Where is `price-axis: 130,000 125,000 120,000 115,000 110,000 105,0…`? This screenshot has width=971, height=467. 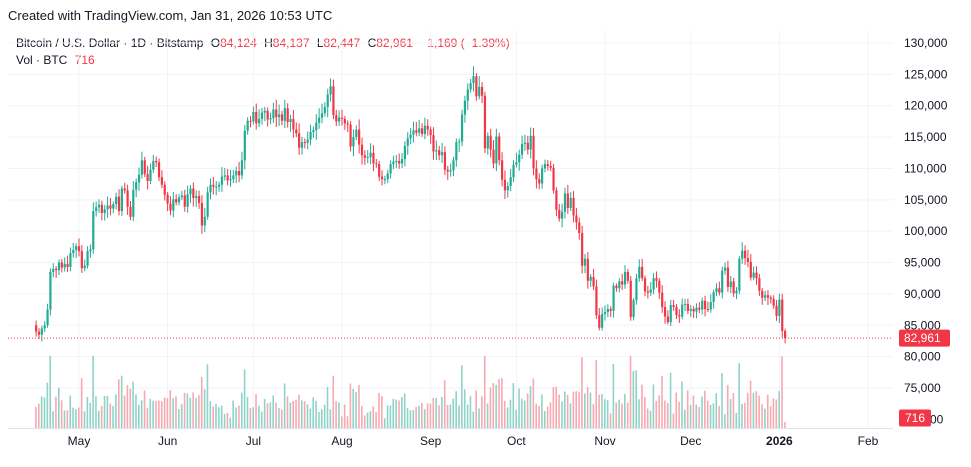
price-axis: 130,000 125,000 120,000 115,000 110,000 105,0… is located at coordinates (932, 229).